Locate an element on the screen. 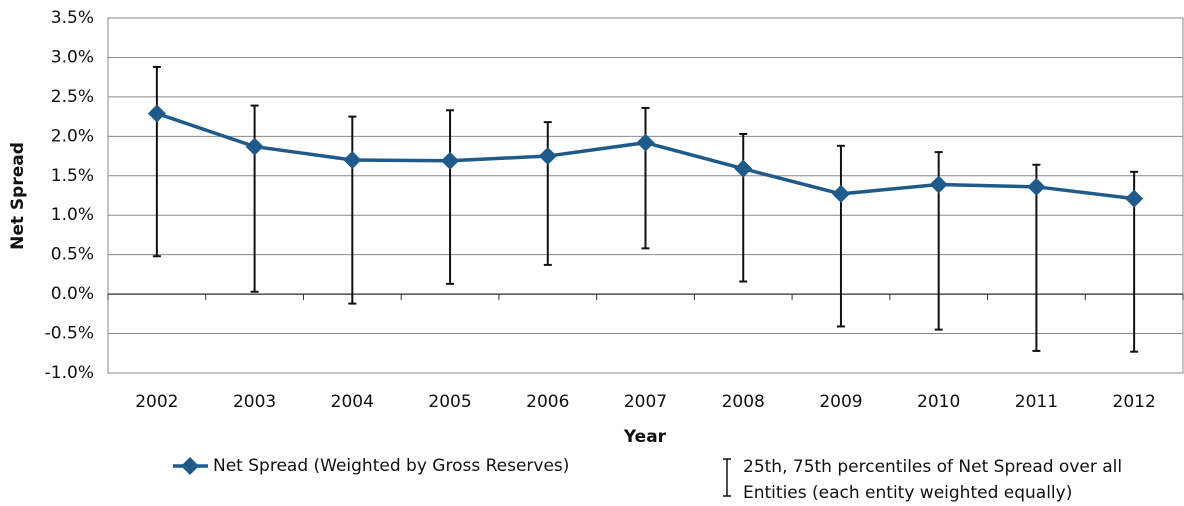 This screenshot has width=1184, height=506. y-tick-label: 1.0% is located at coordinates (72, 215).